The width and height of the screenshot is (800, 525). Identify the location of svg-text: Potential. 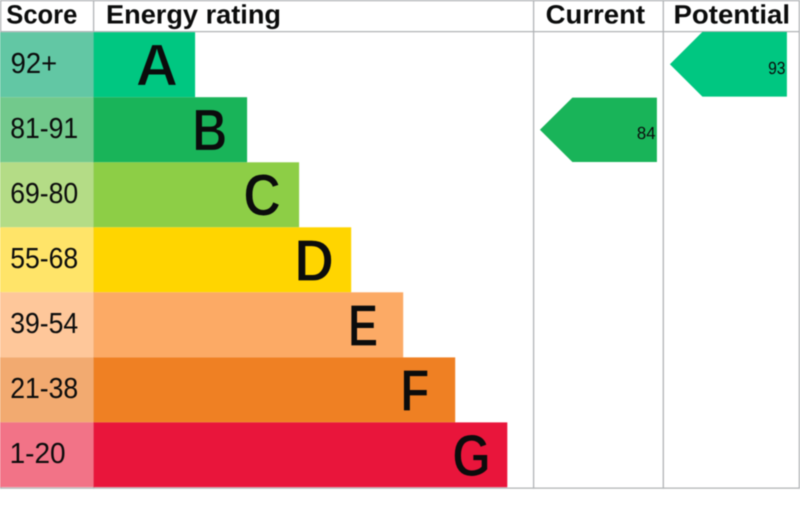
(732, 14).